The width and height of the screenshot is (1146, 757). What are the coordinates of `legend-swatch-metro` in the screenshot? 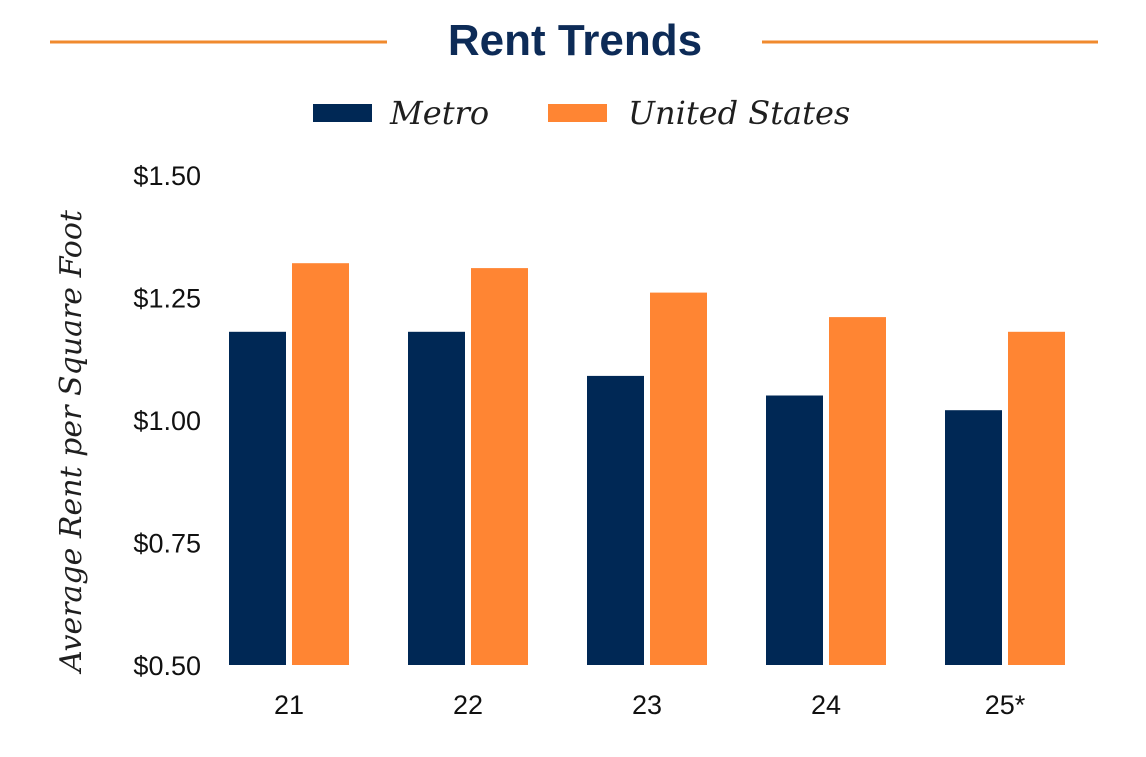 It's located at (342, 113).